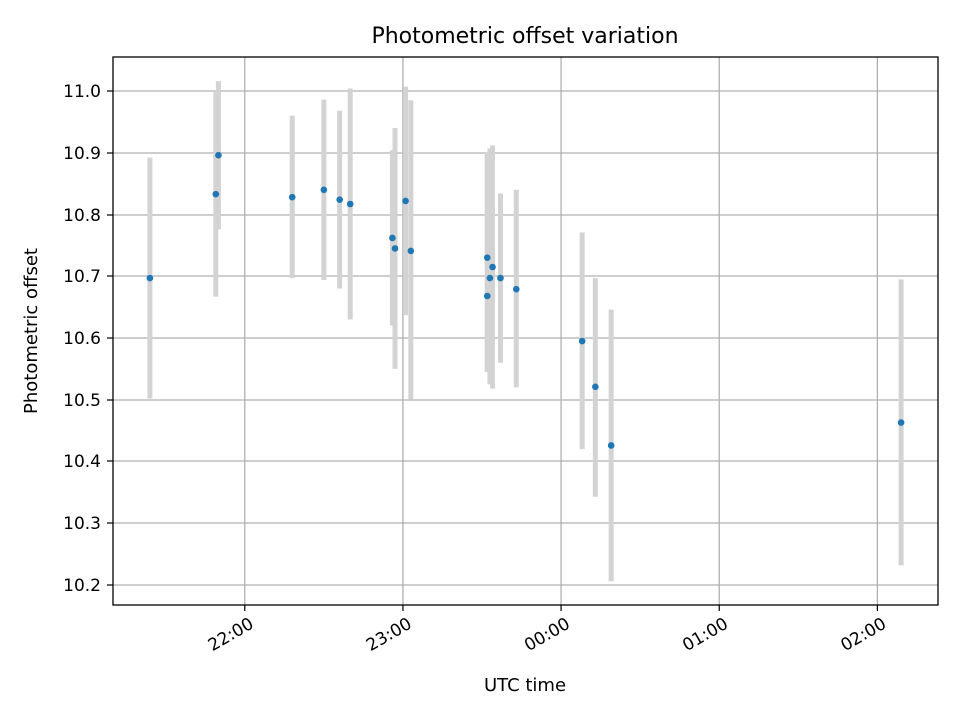 This screenshot has height=720, width=960. Describe the element at coordinates (82, 216) in the screenshot. I see `y-tick-label: 10.8` at that location.